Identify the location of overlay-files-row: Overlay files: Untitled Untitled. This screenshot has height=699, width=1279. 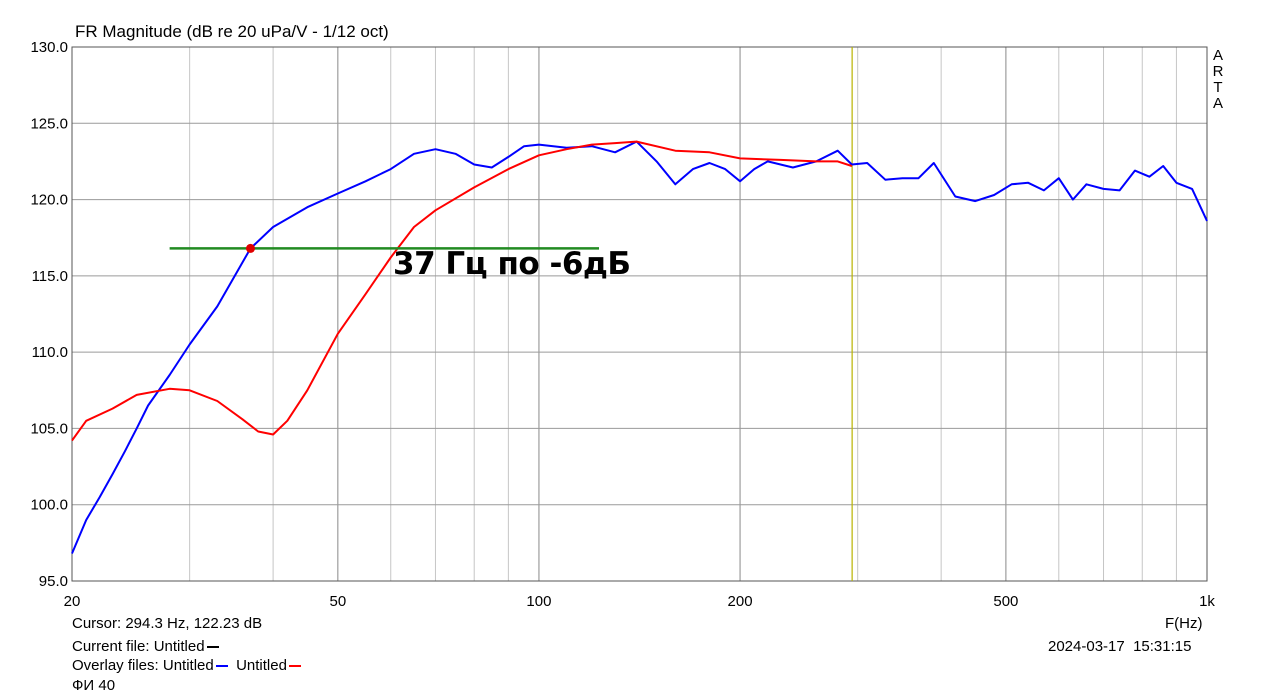
(186, 665).